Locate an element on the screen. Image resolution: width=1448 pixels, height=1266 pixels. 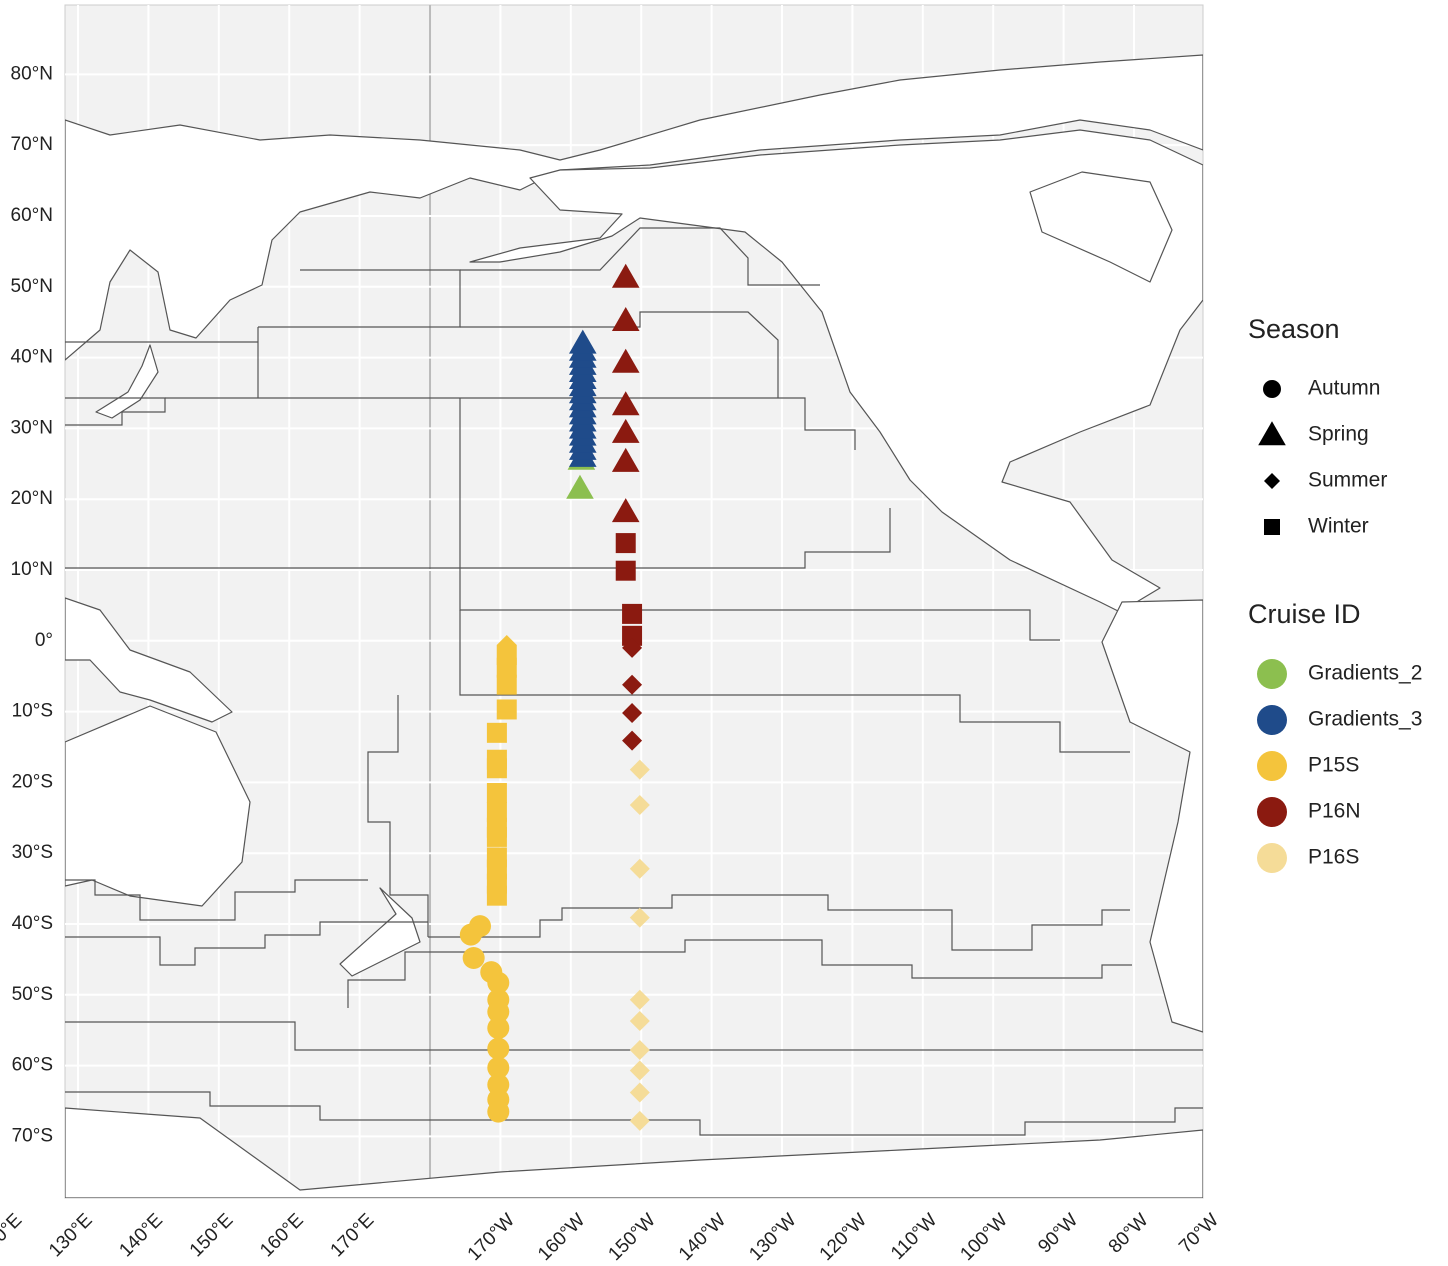
legend-label: Gradients_2 is located at coordinates (1365, 673).